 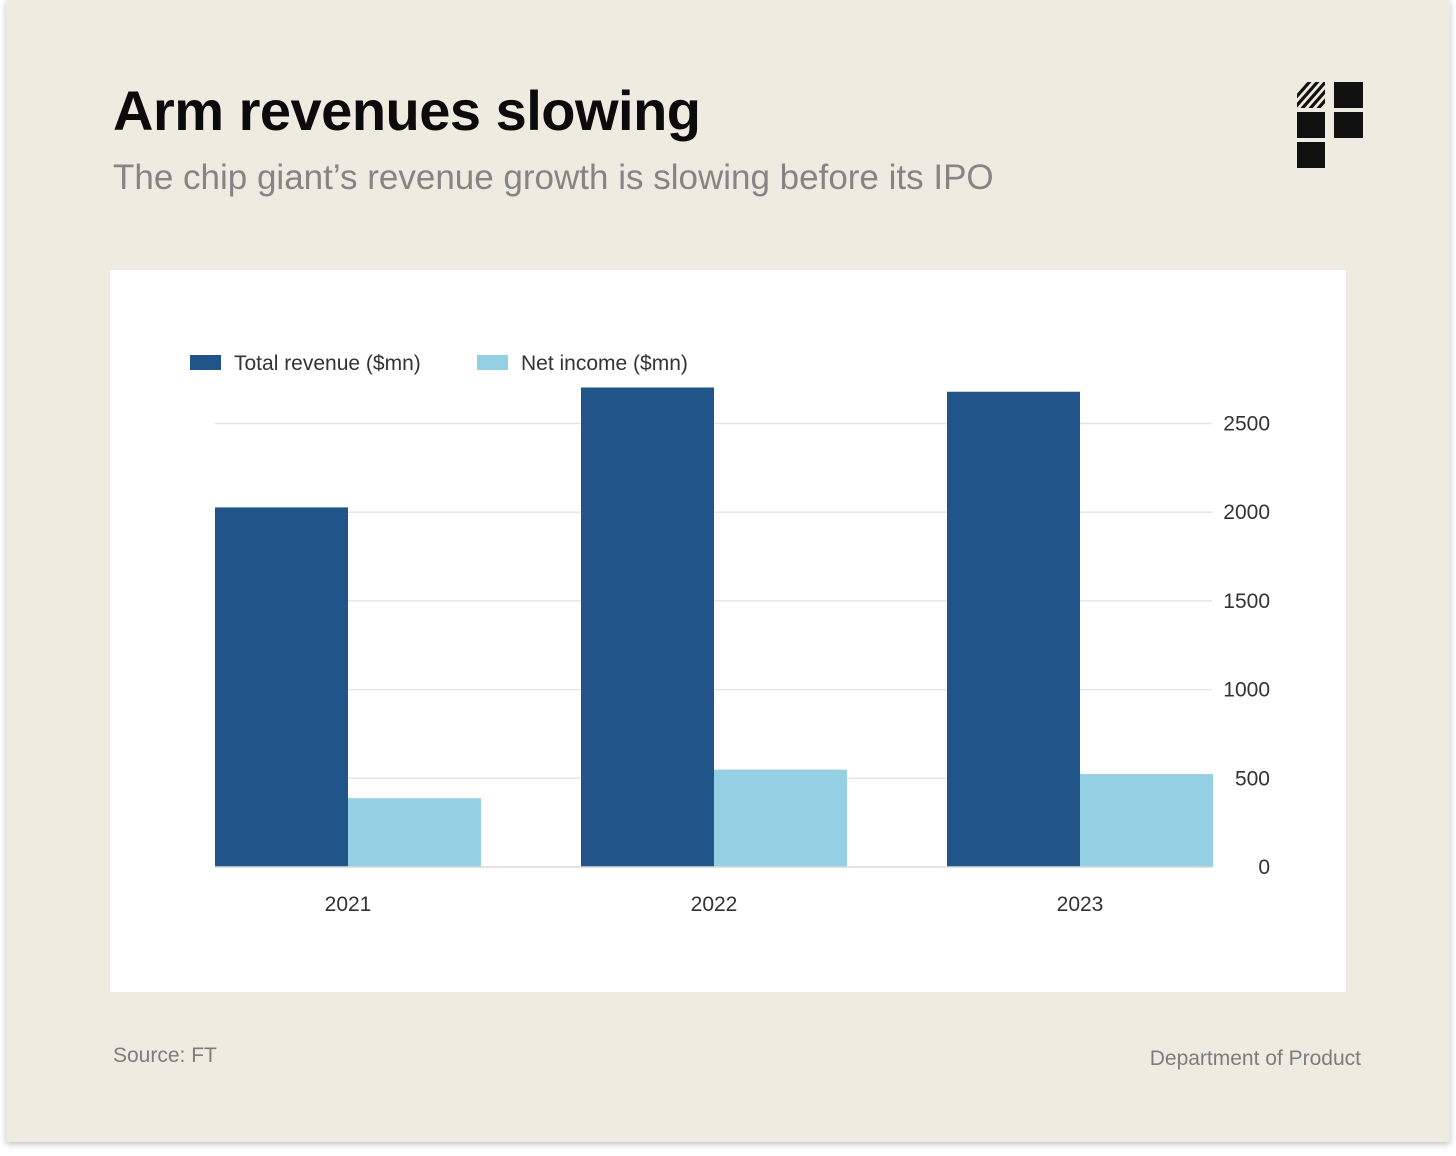 I want to click on source-note: Source: FT, so click(x=165, y=1055).